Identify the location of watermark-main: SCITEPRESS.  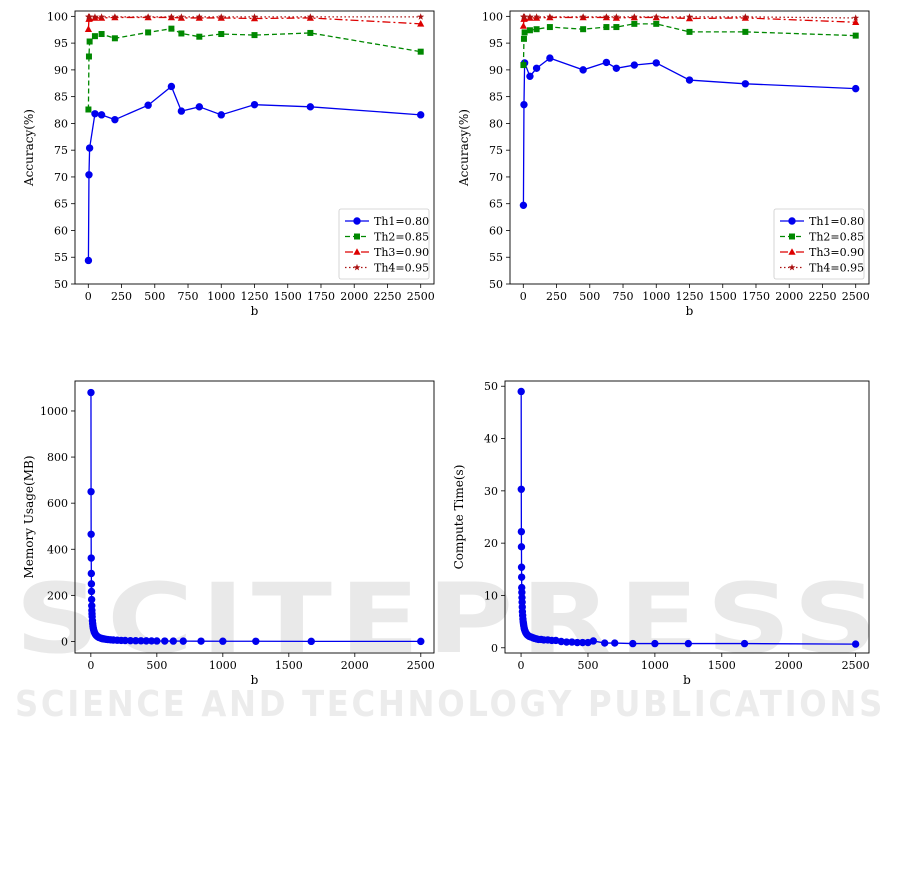
(450, 619).